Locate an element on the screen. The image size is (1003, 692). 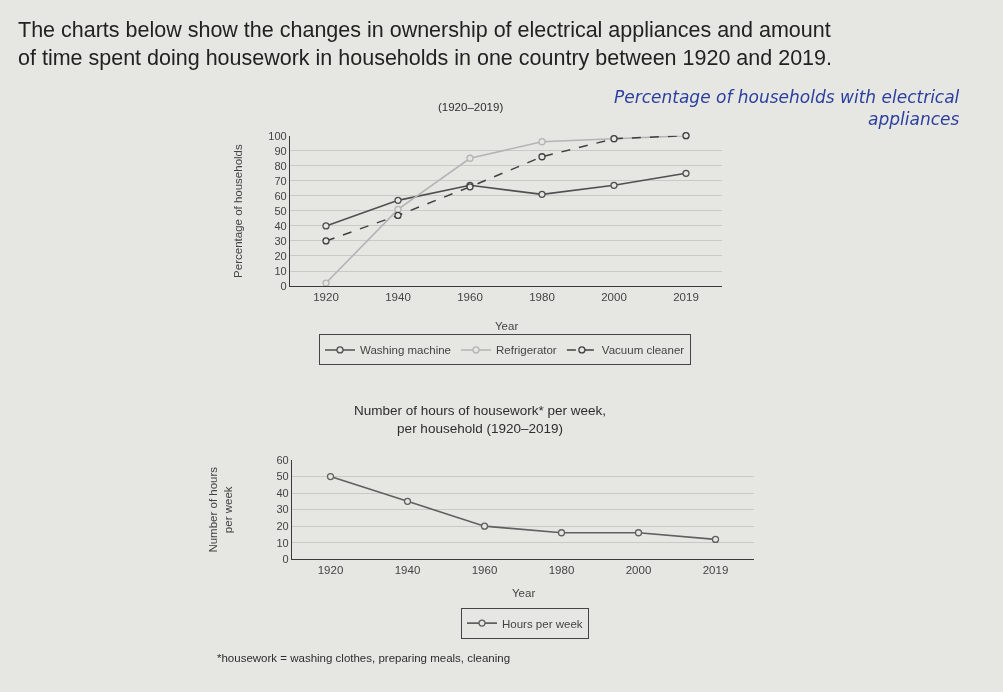
chart-title: Number of hours of housework* per week, per household (1920–2019) is located at coordinates (480, 419).